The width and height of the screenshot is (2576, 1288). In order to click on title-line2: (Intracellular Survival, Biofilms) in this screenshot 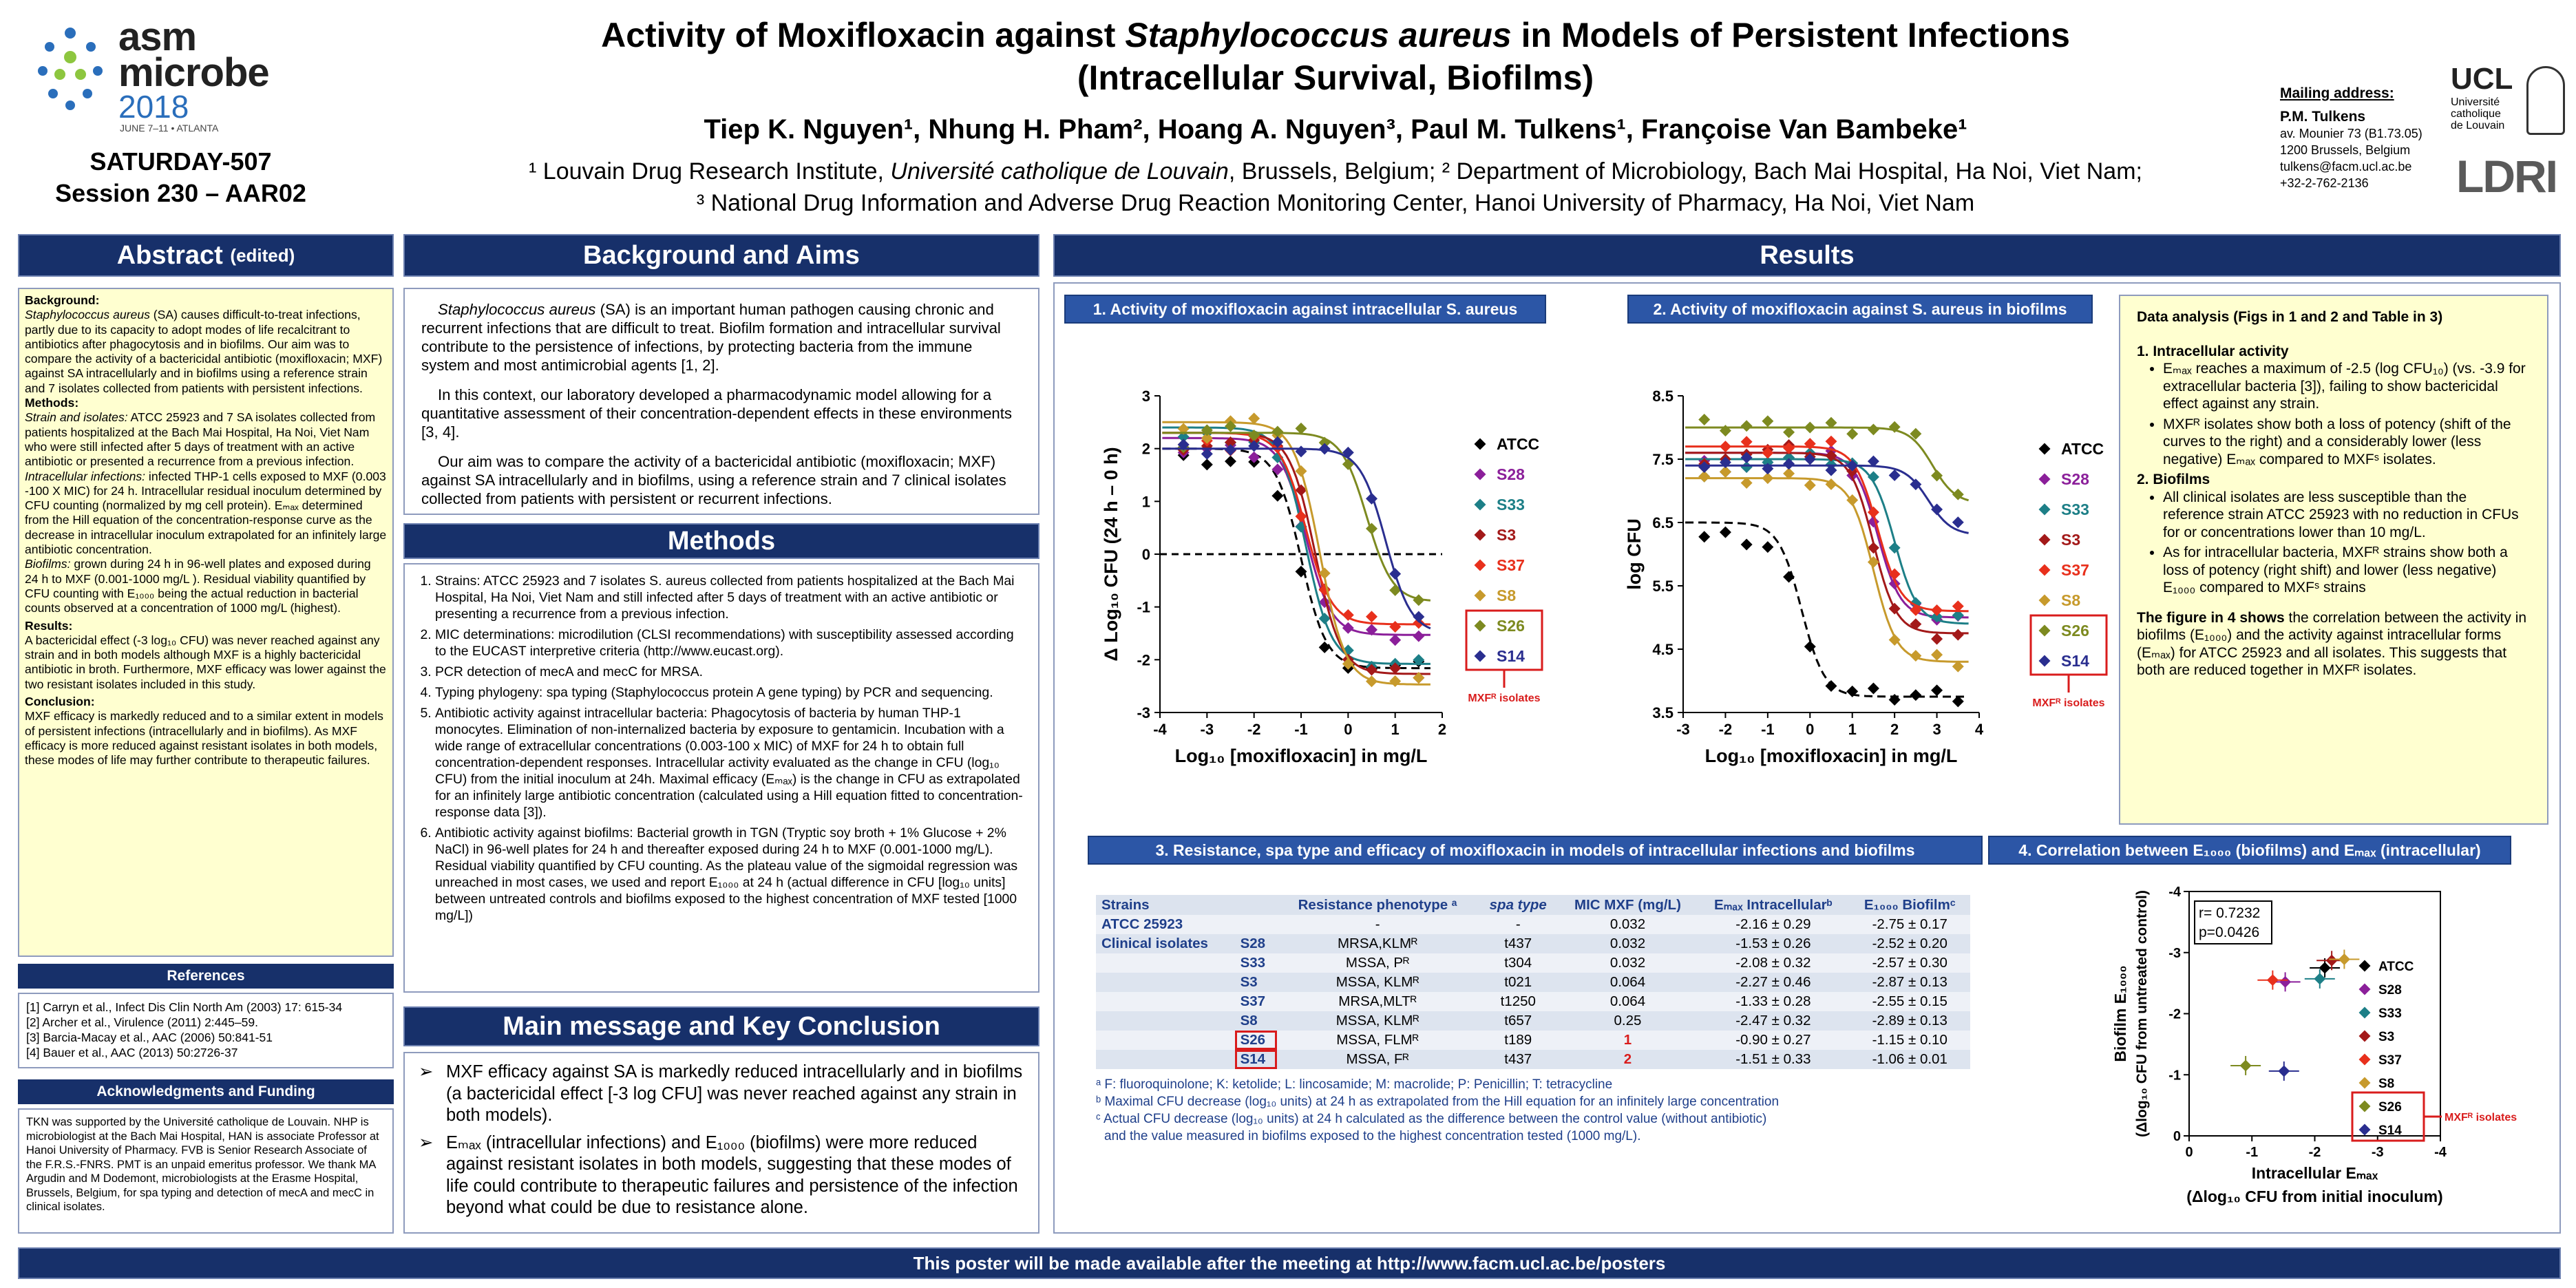, I will do `click(1336, 78)`.